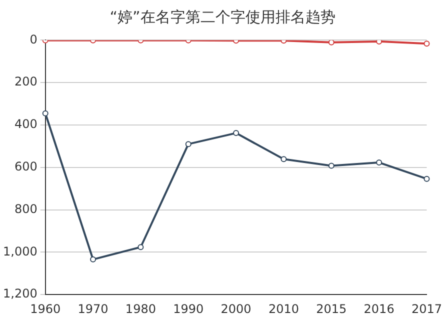  Describe the element at coordinates (140, 309) in the screenshot. I see `x-tick-label: 1980` at that location.